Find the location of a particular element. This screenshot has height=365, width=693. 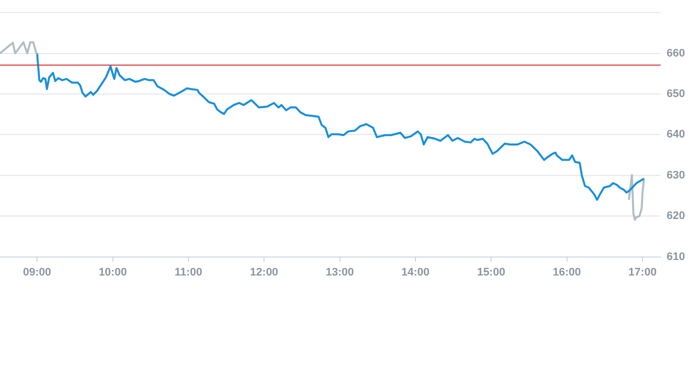

y-tick-label: 620 is located at coordinates (676, 216).